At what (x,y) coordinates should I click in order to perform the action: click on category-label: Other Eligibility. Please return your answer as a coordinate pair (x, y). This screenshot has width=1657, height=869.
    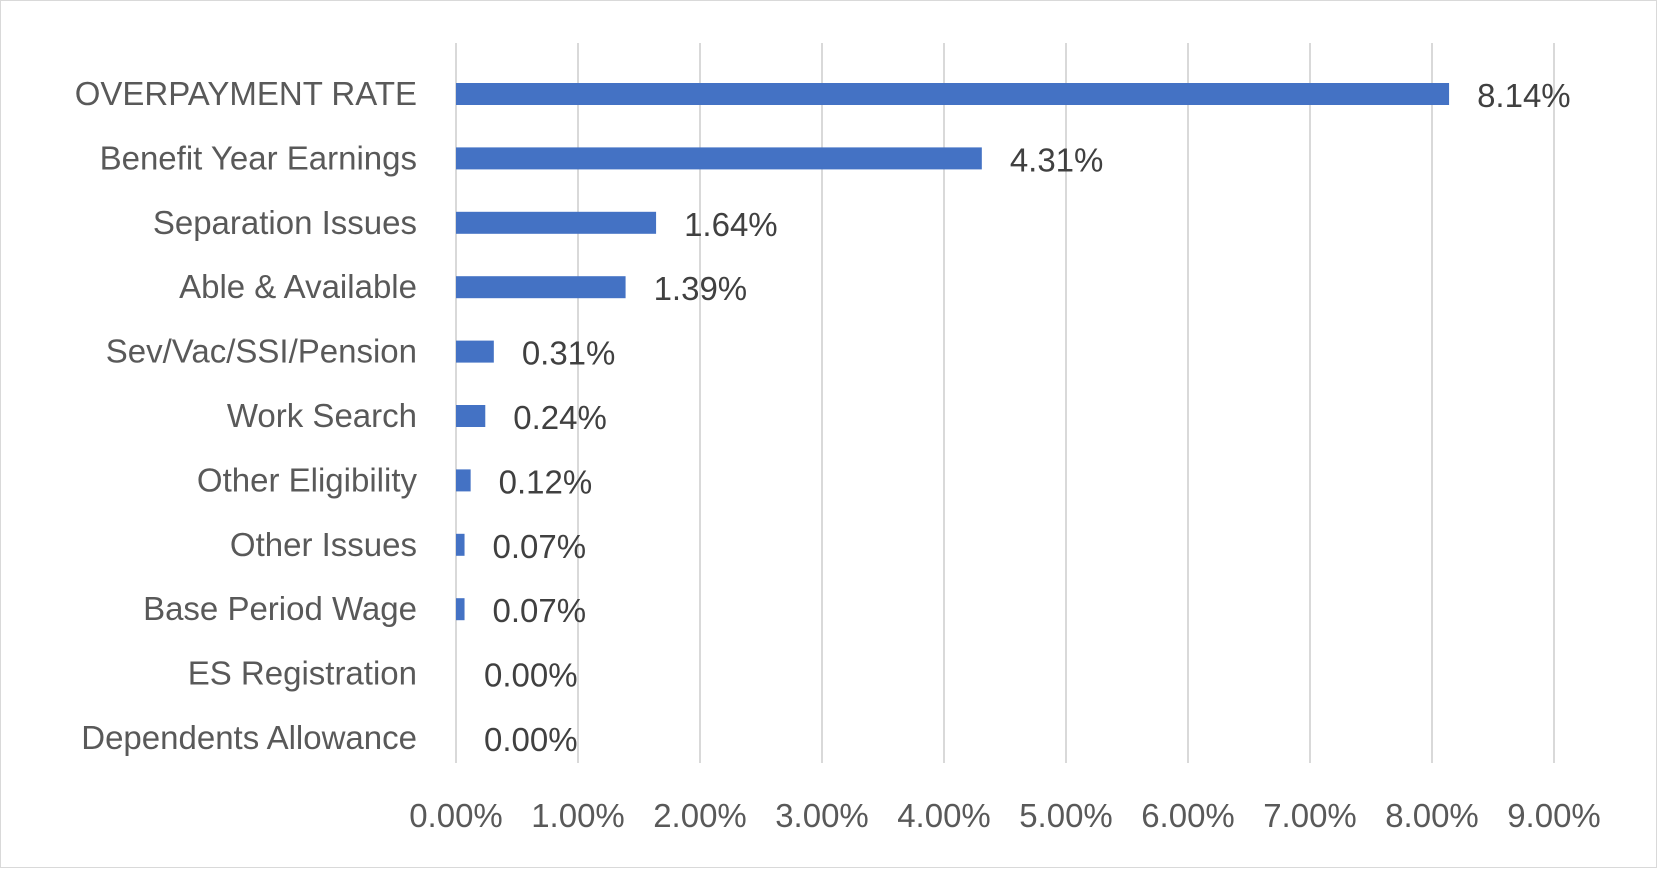
    Looking at the image, I should click on (307, 479).